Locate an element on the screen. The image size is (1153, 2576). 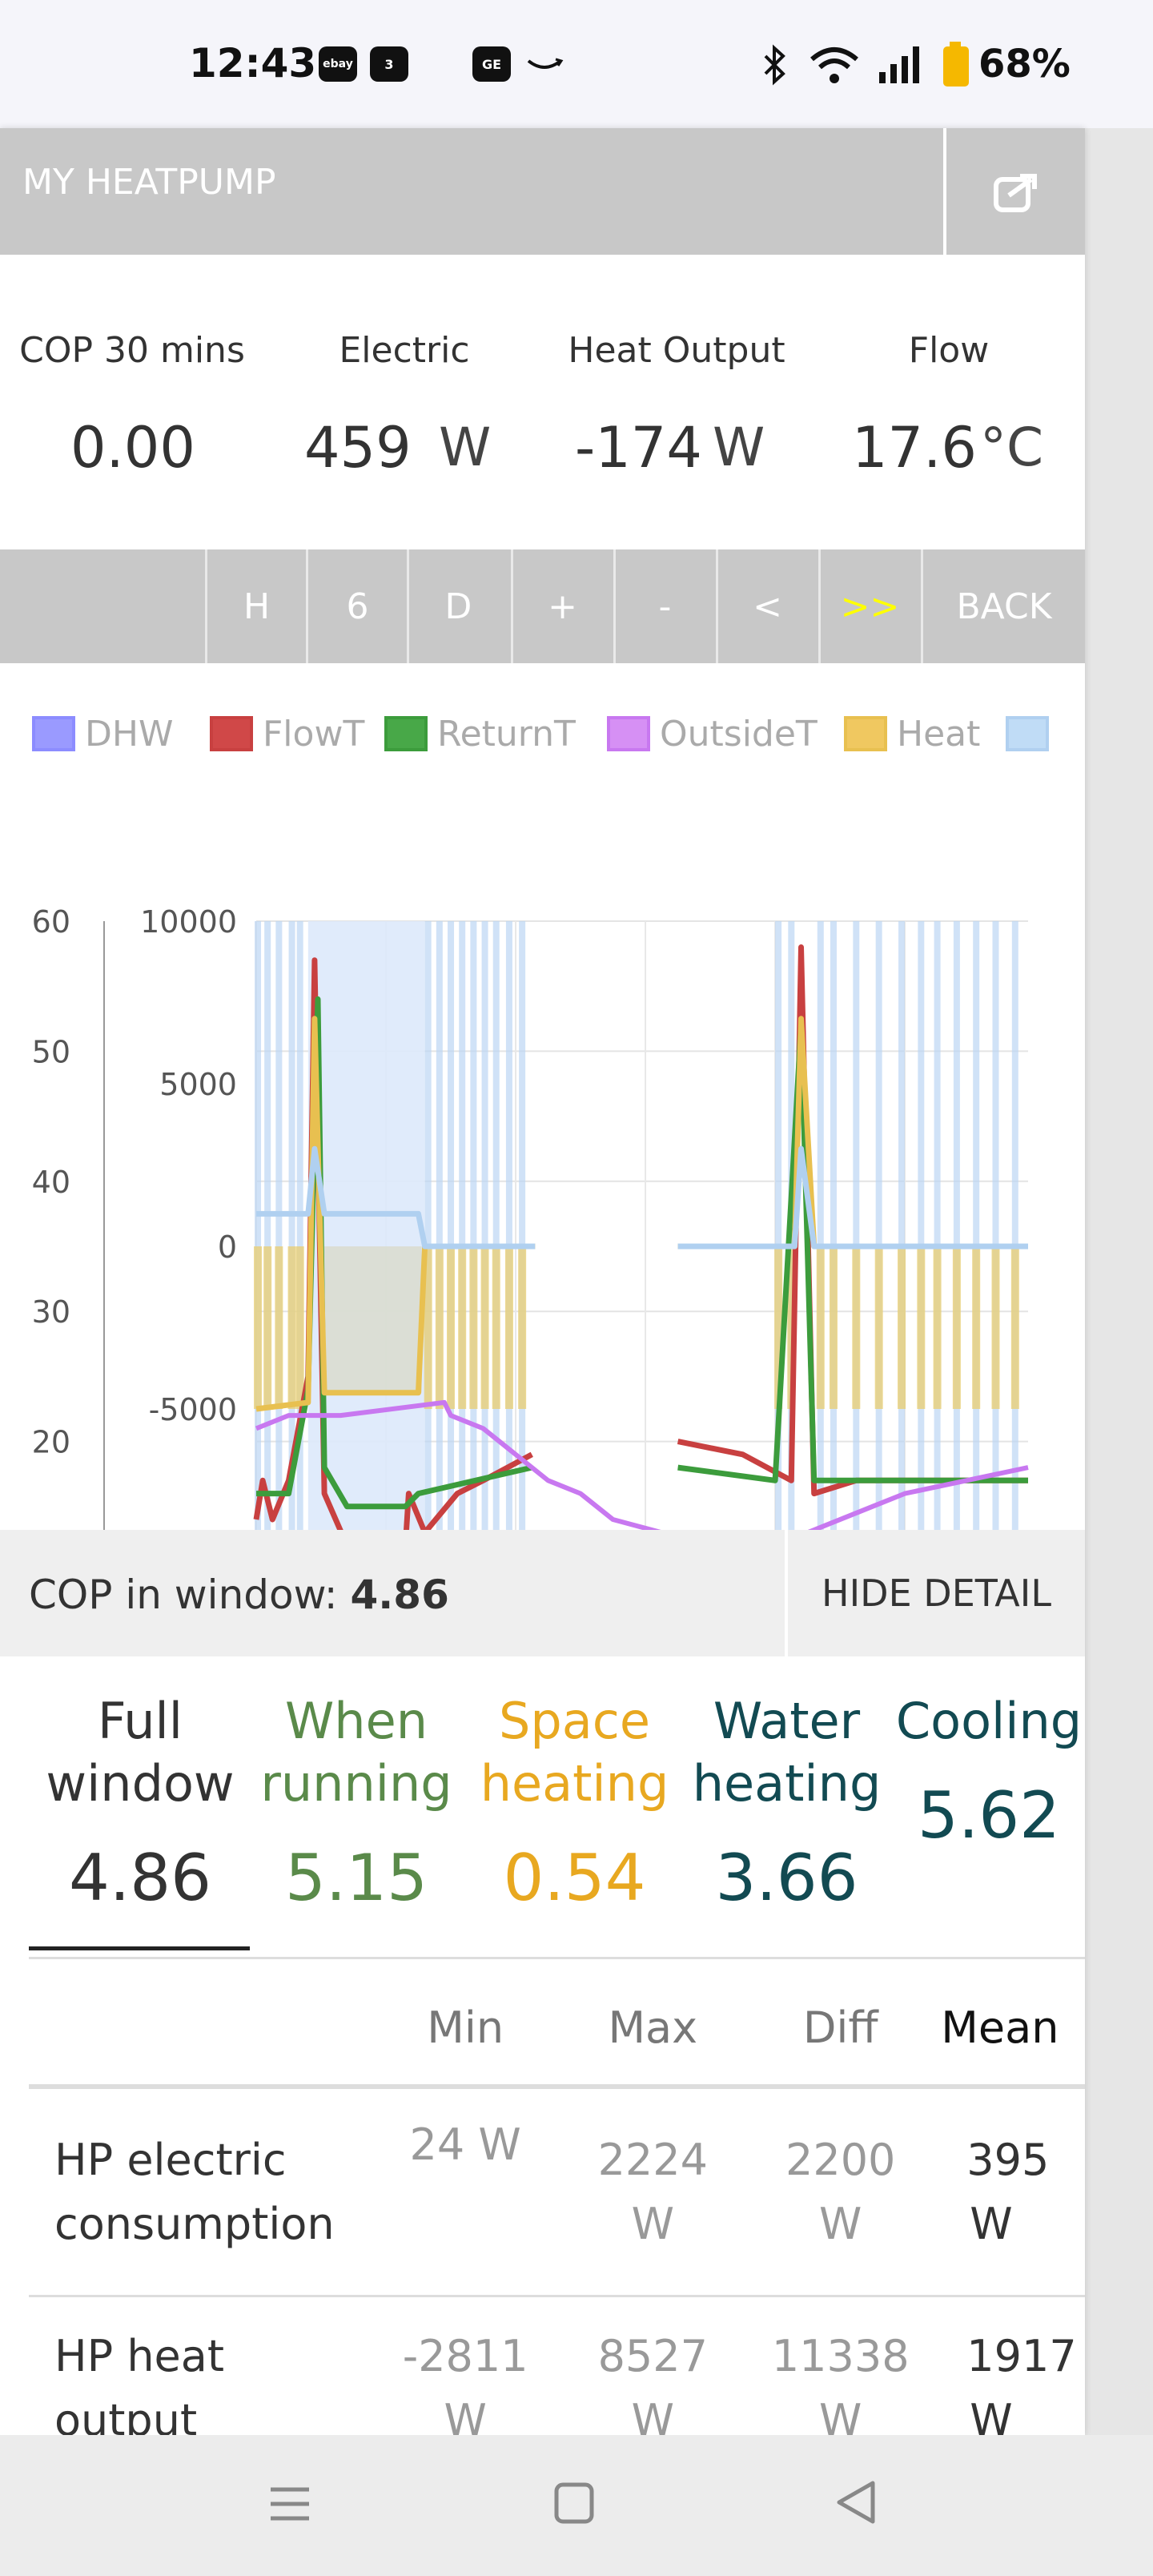
system-nav-bar is located at coordinates (576, 2505).